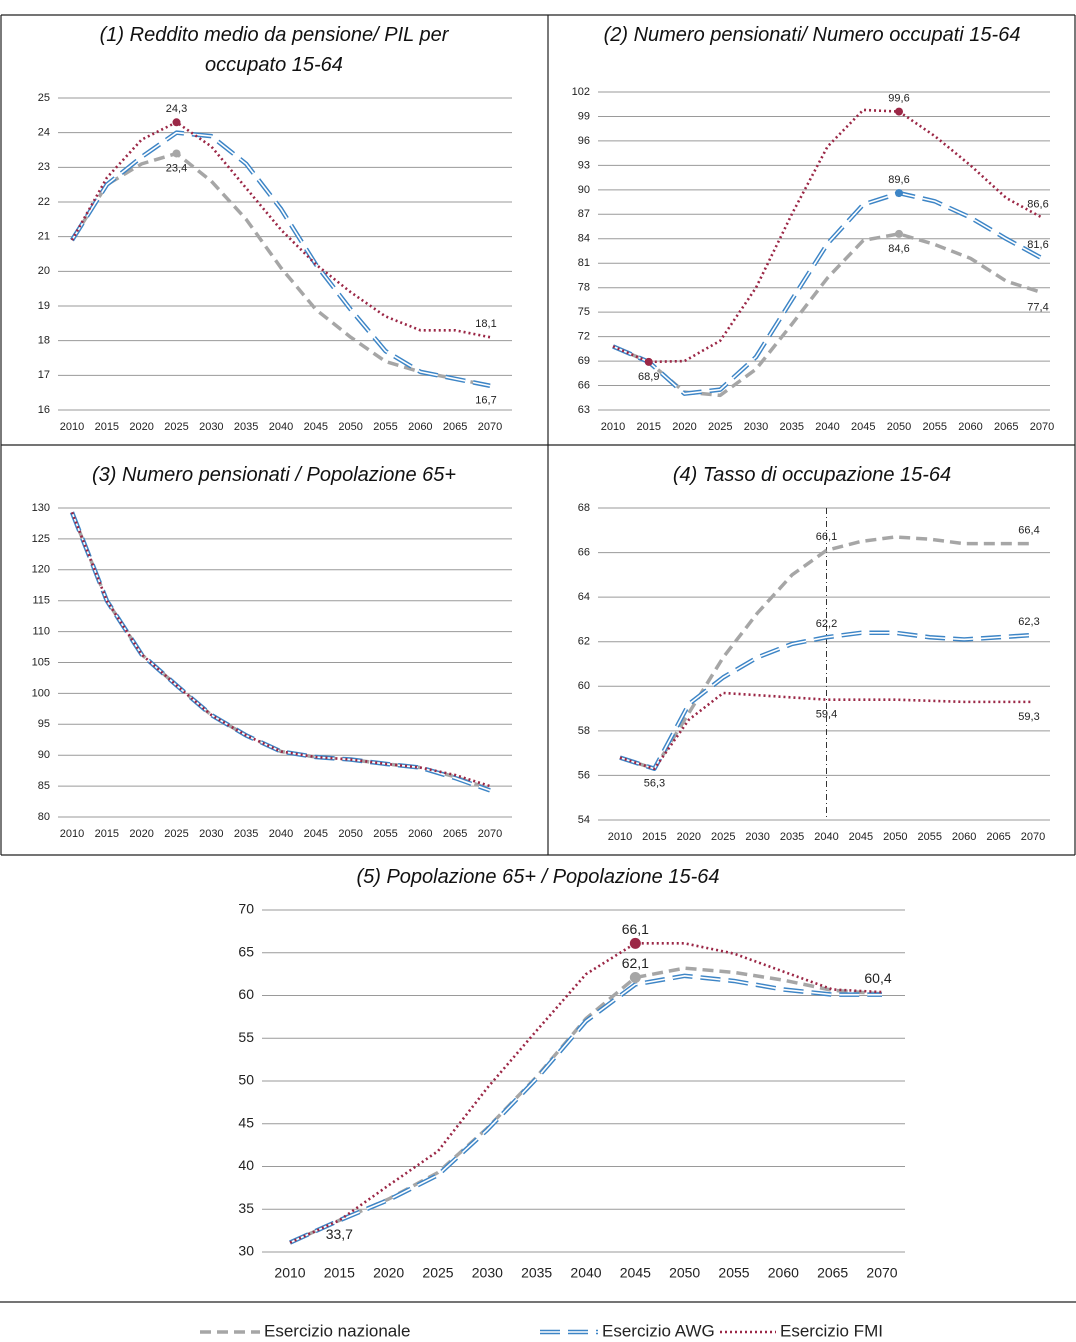 The height and width of the screenshot is (1342, 1076). What do you see at coordinates (485, 401) in the screenshot?
I see `data-label: 16,7` at bounding box center [485, 401].